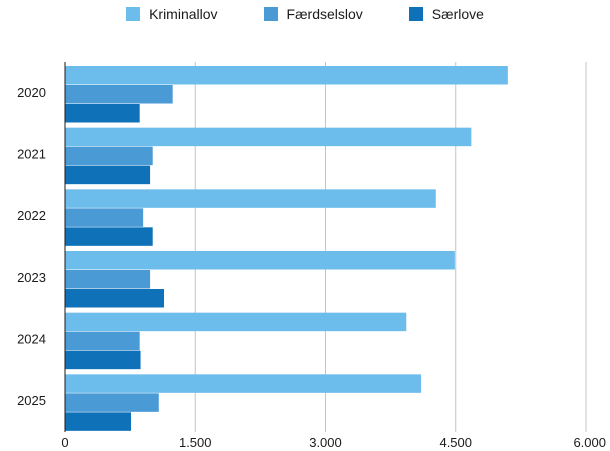  I want to click on legend-swatch-faerdselslov, so click(270, 14).